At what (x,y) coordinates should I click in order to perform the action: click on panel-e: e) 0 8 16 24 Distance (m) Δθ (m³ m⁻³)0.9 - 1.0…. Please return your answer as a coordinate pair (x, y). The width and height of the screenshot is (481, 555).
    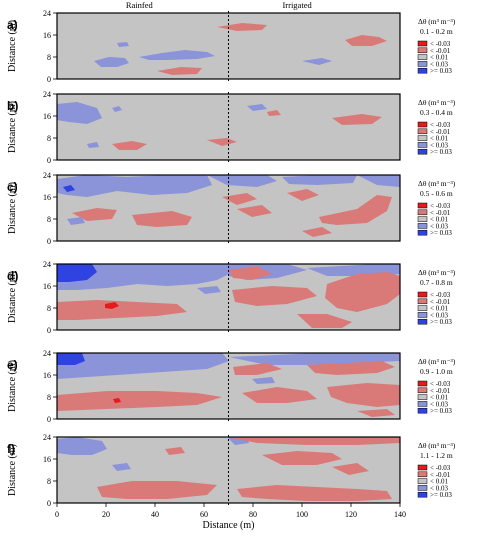
    Looking at the image, I should click on (231, 386).